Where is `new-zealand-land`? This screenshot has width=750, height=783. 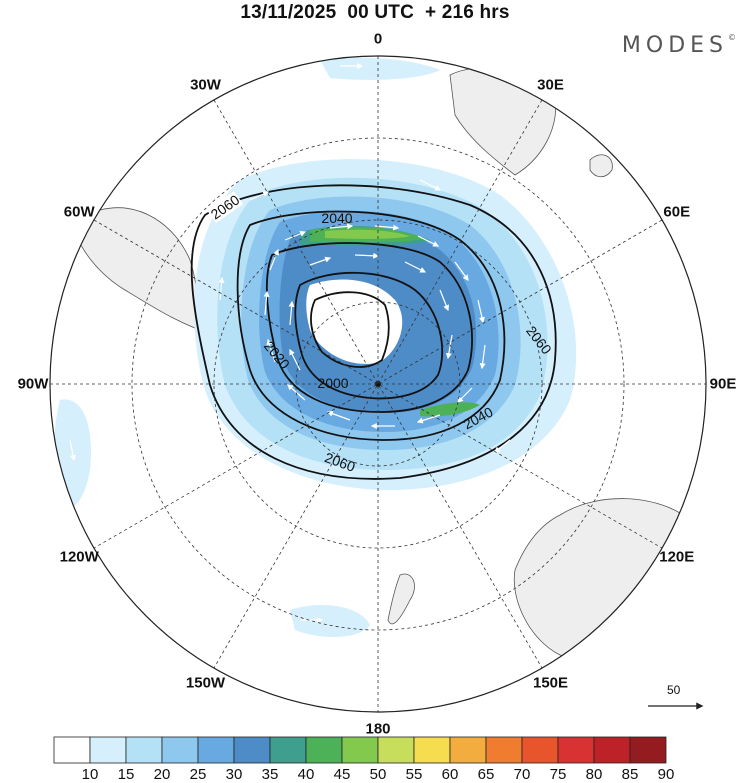
new-zealand-land is located at coordinates (401, 599).